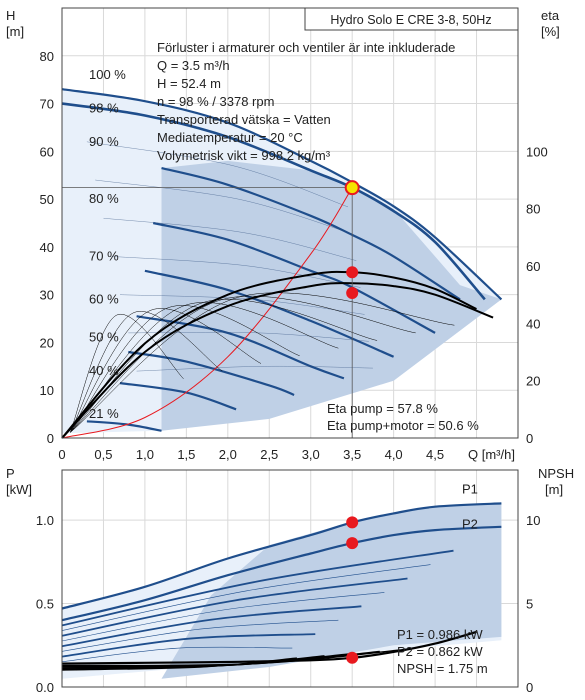  I want to click on series-label-p1: P1, so click(470, 488).